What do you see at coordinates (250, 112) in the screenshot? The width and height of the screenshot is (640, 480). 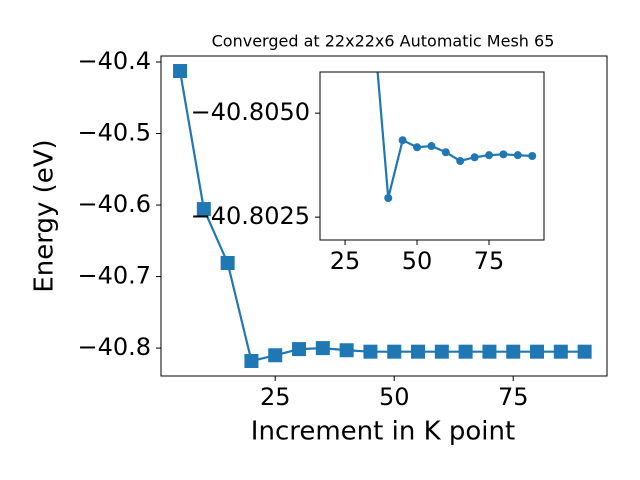 I see `y-tick-label: −40.8050` at bounding box center [250, 112].